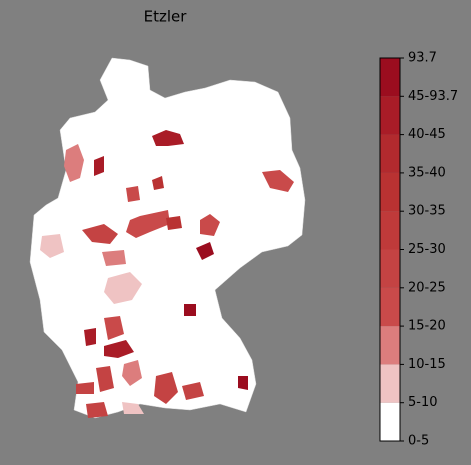 The width and height of the screenshot is (471, 465). What do you see at coordinates (427, 249) in the screenshot?
I see `colorbar-label: 25-30` at bounding box center [427, 249].